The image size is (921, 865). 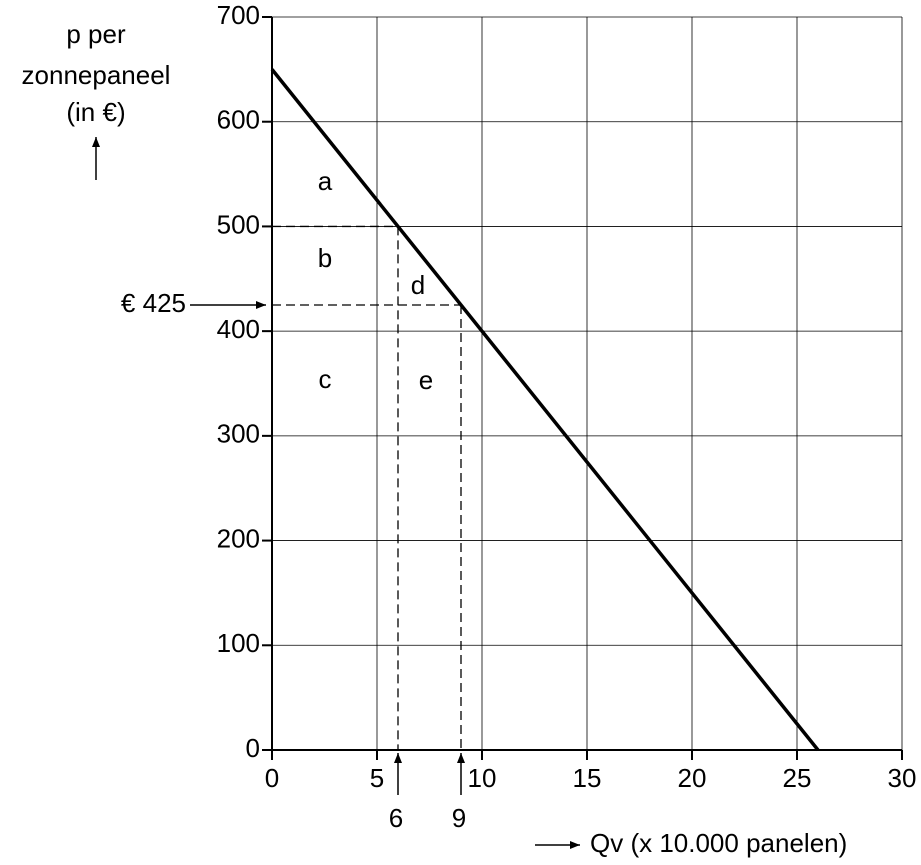 I want to click on y-tick-label: 700, so click(x=238, y=15).